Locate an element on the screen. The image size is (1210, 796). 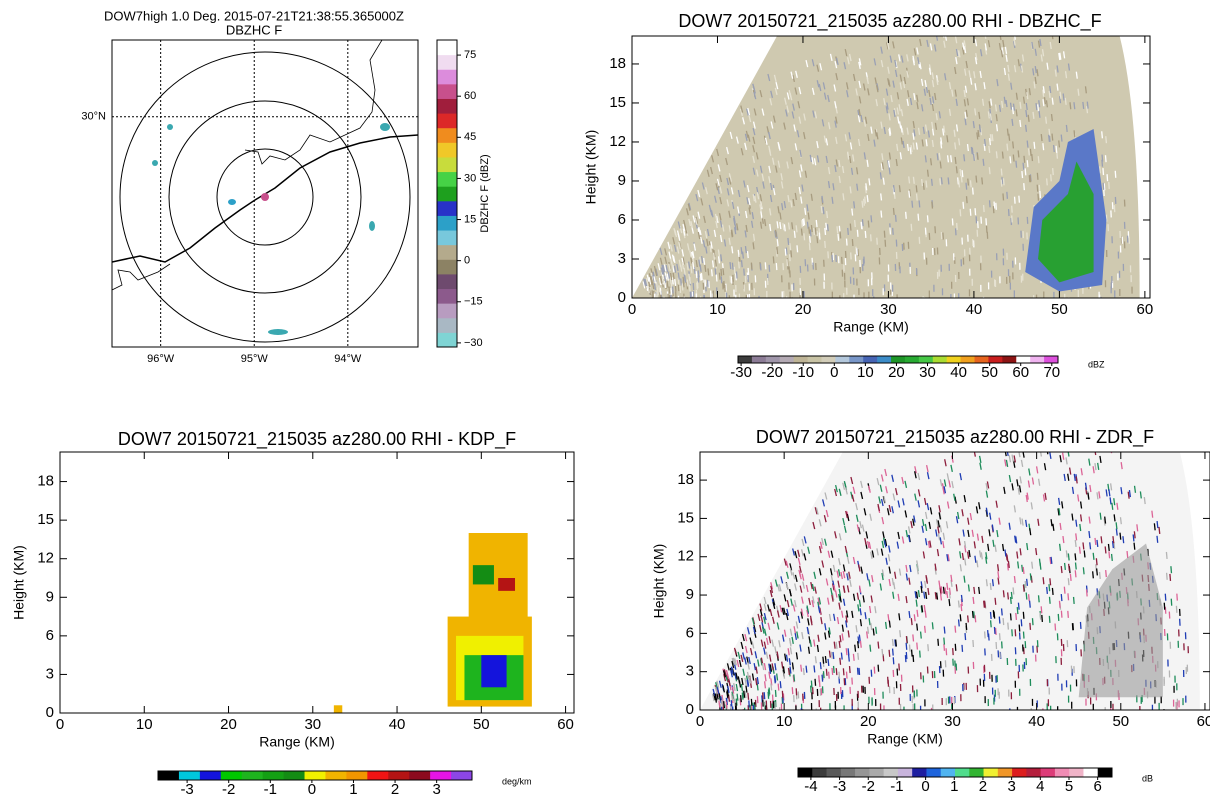
colorbar-tick-label: 75 is located at coordinates (470, 55).